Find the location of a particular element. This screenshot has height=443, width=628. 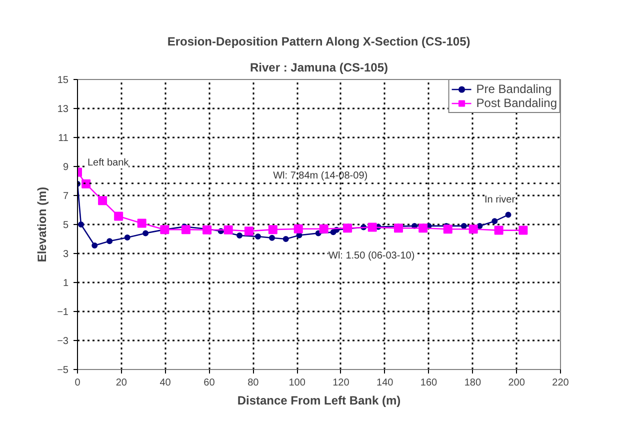

y-tick-label: −3 is located at coordinates (63, 341).